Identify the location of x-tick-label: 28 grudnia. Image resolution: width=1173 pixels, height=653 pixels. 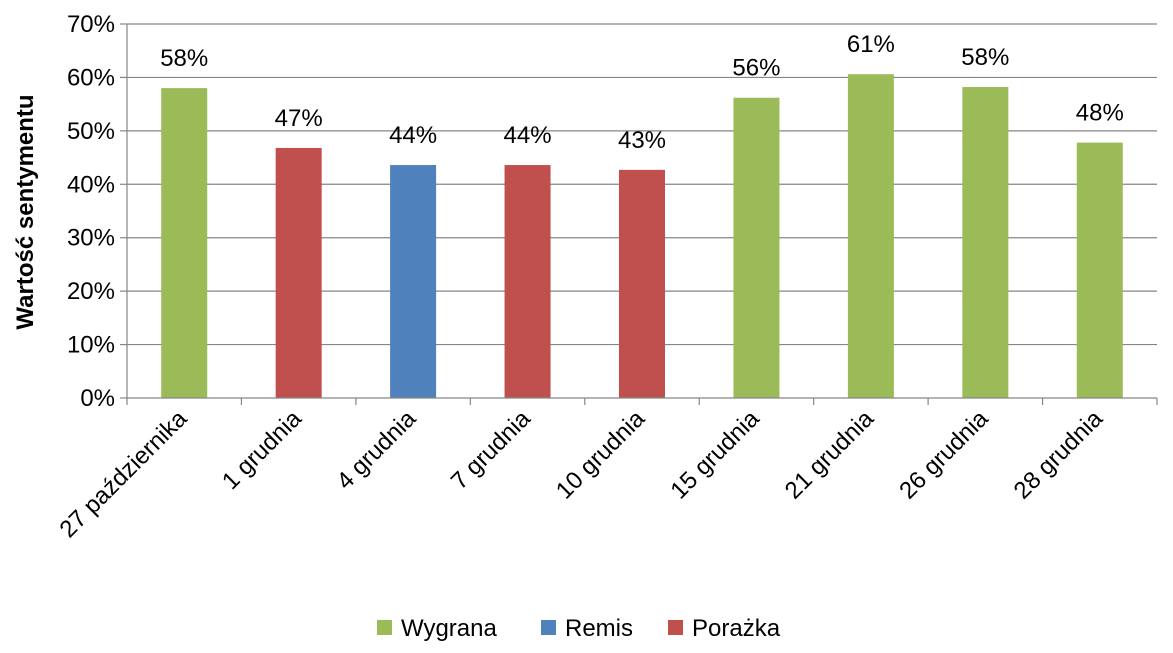
(1059, 455).